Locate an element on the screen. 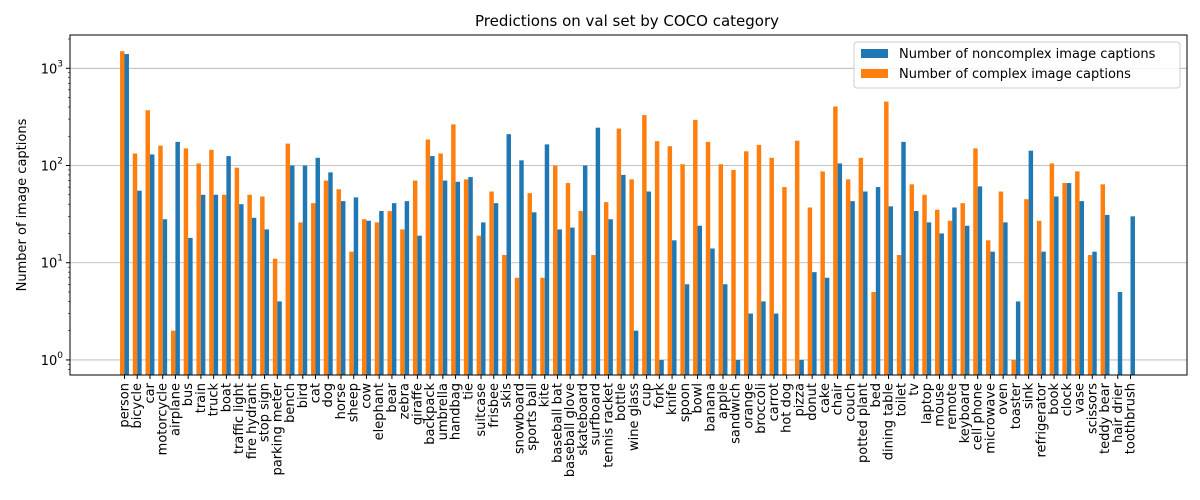 This screenshot has height=500, width=1200. x-tick-label: vase is located at coordinates (1080, 398).